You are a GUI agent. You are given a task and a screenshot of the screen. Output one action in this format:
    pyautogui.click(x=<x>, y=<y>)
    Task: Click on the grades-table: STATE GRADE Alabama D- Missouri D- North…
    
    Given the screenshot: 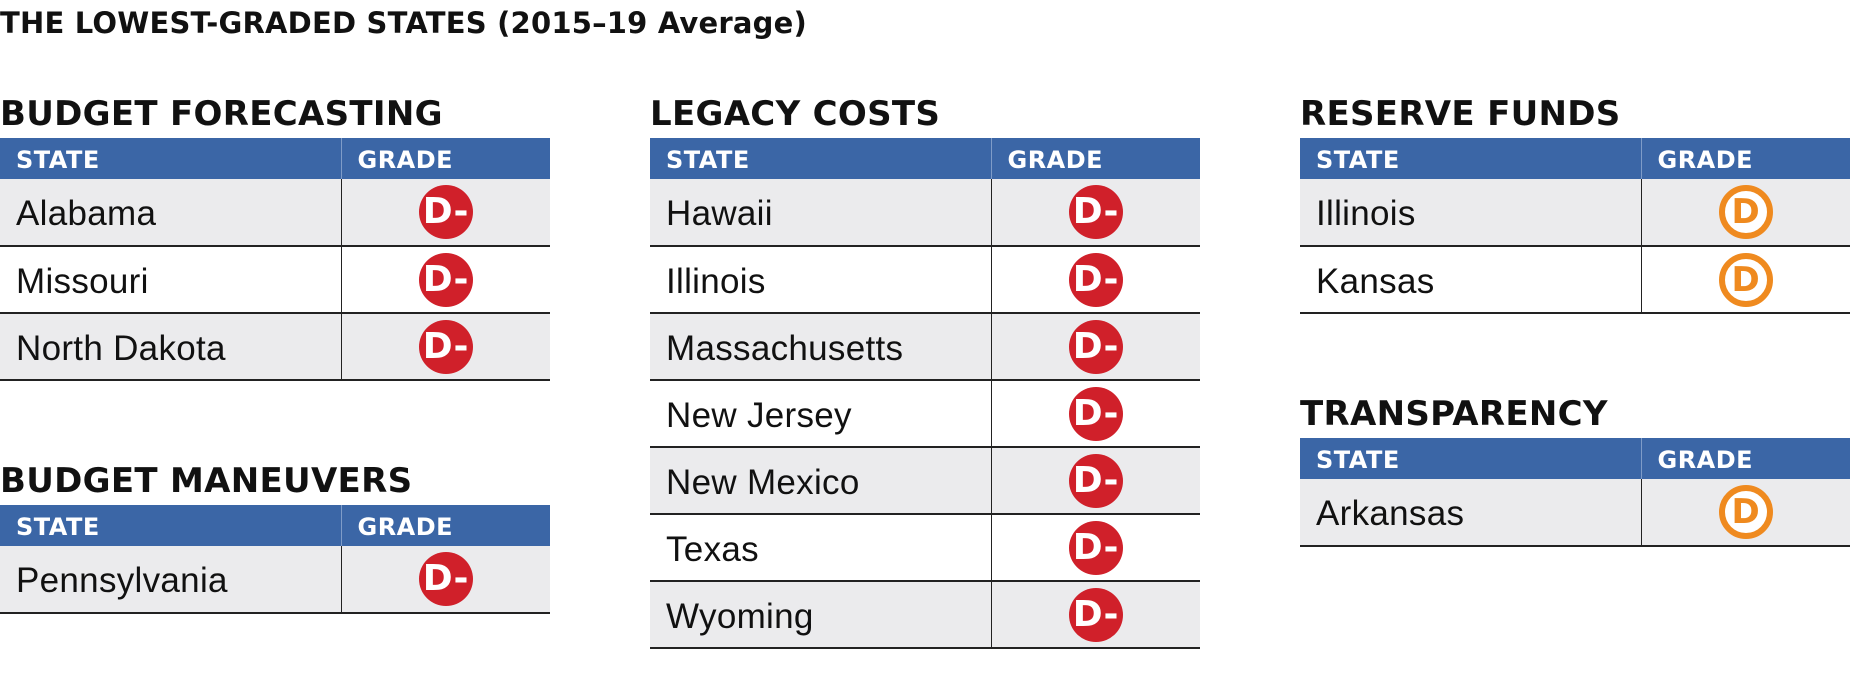 What is the action you would take?
    pyautogui.click(x=275, y=259)
    